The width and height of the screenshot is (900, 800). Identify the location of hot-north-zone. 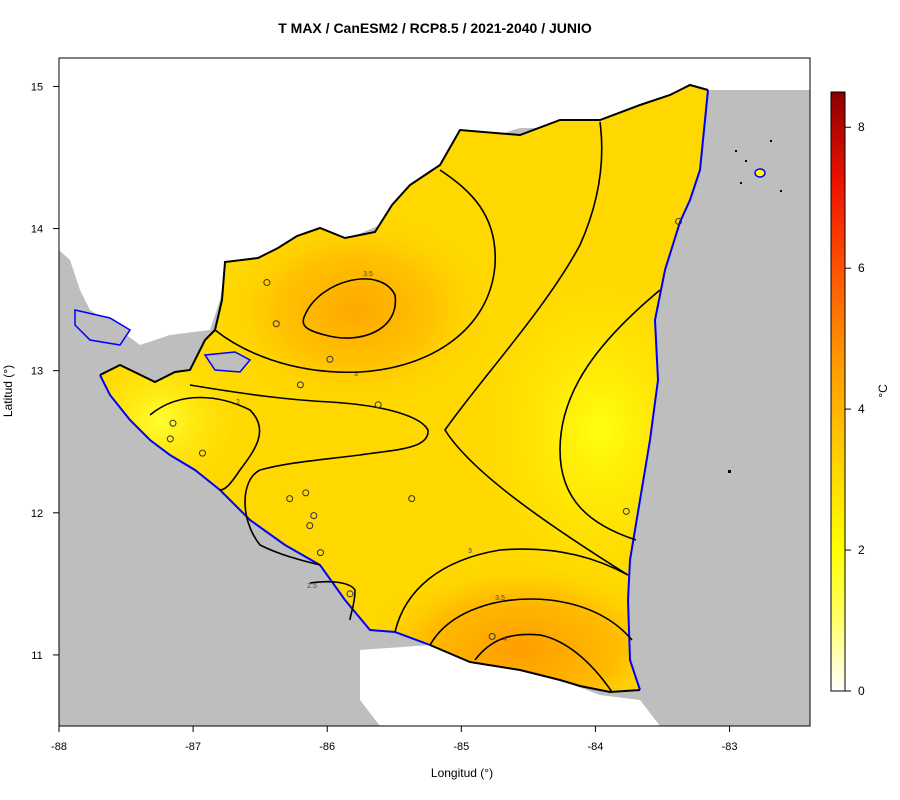
(355, 310).